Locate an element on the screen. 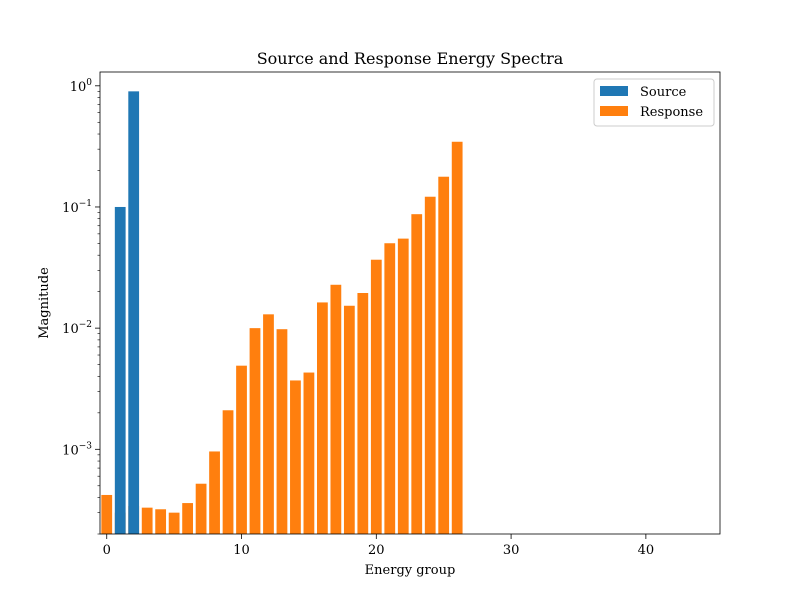  legend-swatch-response is located at coordinates (614, 111).